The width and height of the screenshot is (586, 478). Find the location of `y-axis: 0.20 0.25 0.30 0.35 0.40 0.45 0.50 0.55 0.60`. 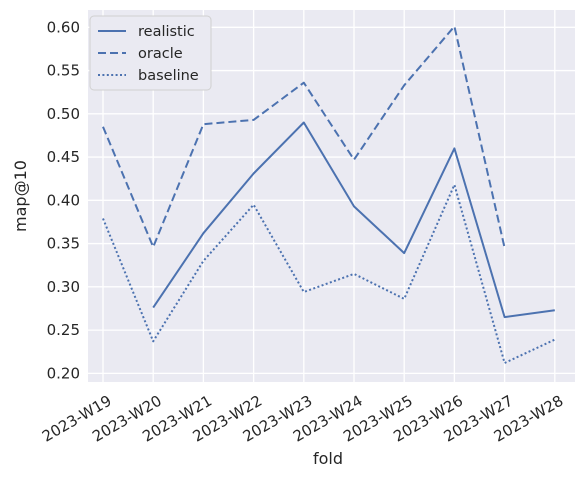

y-axis: 0.20 0.25 0.30 0.35 0.40 0.45 0.50 0.55 0.60 is located at coordinates (63, 200).